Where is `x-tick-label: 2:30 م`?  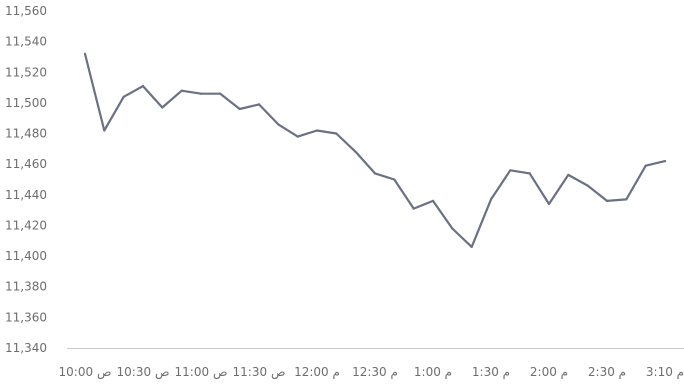
x-tick-label: 2:30 م is located at coordinates (607, 372).